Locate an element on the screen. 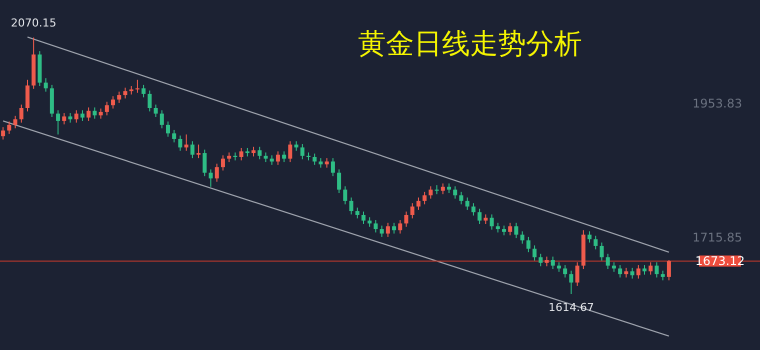 This screenshot has width=760, height=350. ref-line-label: 1673.12 is located at coordinates (720, 261).